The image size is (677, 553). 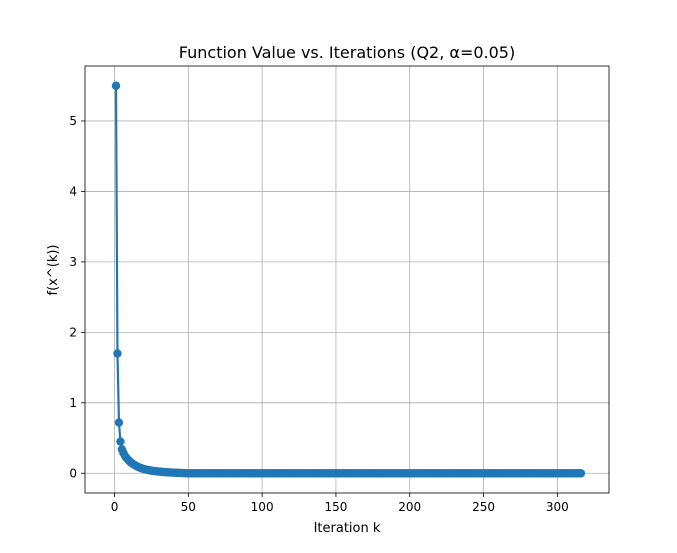 What do you see at coordinates (73, 473) in the screenshot?
I see `y-tick-label: 0` at bounding box center [73, 473].